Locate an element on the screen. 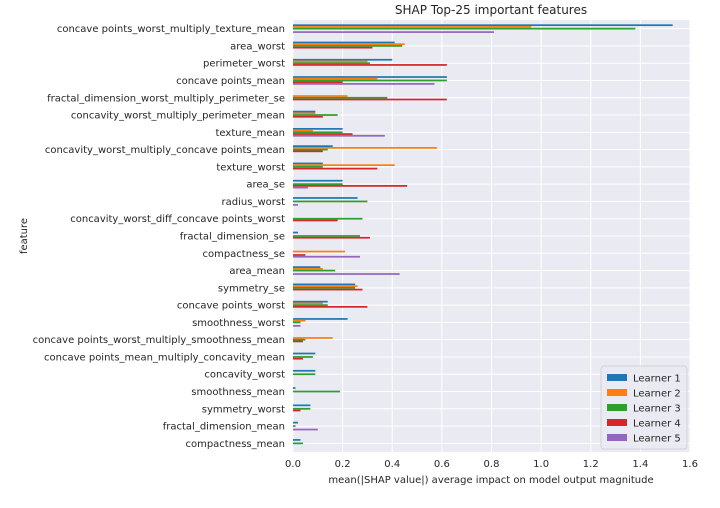  x-tick-label: 0.4 is located at coordinates (392, 464).